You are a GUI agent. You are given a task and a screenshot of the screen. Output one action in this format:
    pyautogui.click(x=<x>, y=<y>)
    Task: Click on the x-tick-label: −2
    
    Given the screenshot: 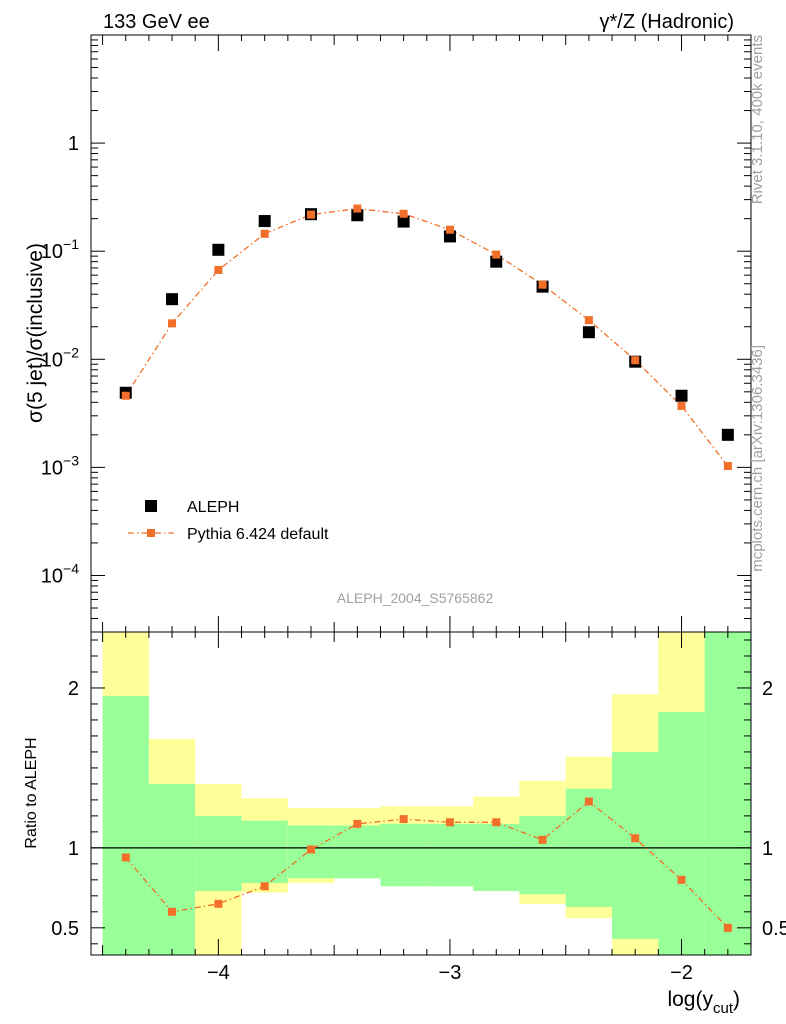 What is the action you would take?
    pyautogui.click(x=681, y=973)
    